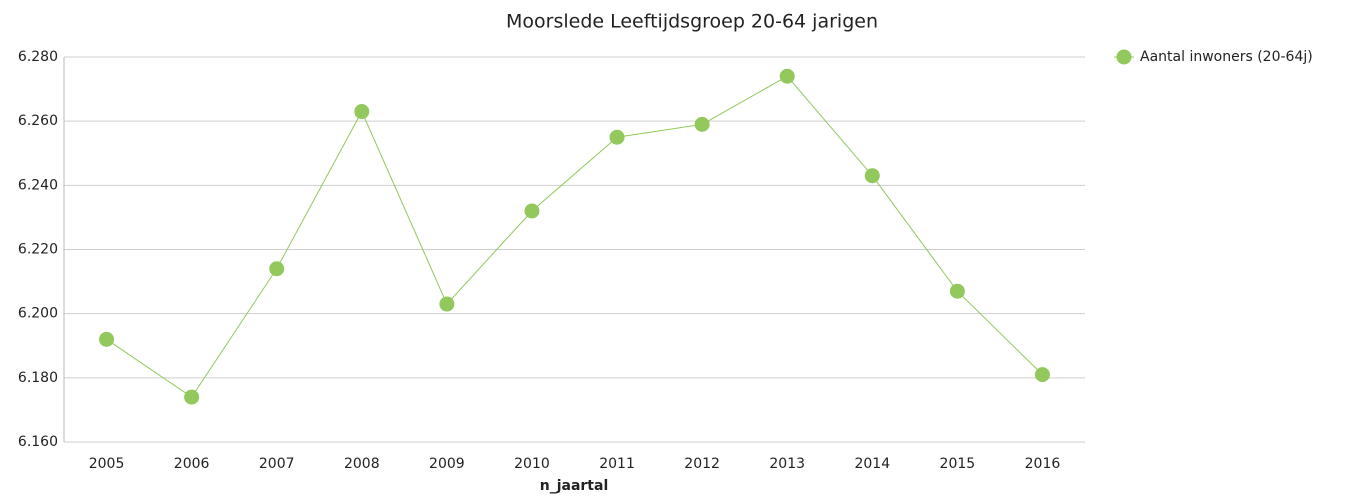 The height and width of the screenshot is (497, 1352). I want to click on x-tick-label: 2014, so click(872, 464).